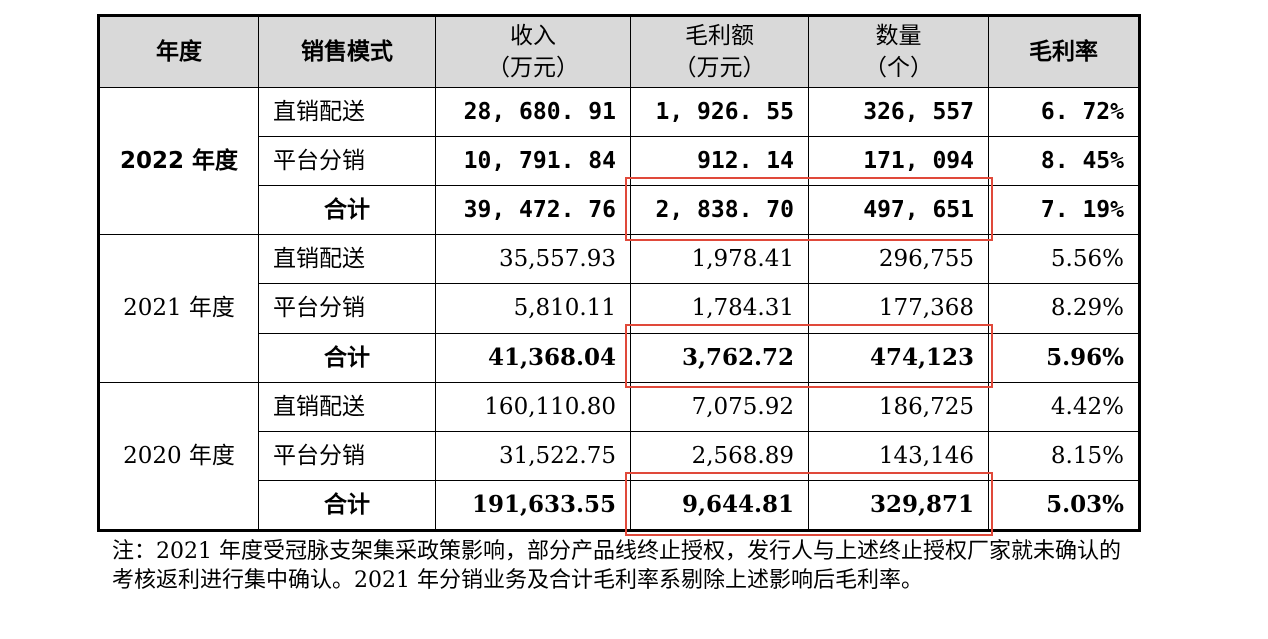 The image size is (1268, 639). I want to click on margin-cell: 4.42%, so click(1064, 406).